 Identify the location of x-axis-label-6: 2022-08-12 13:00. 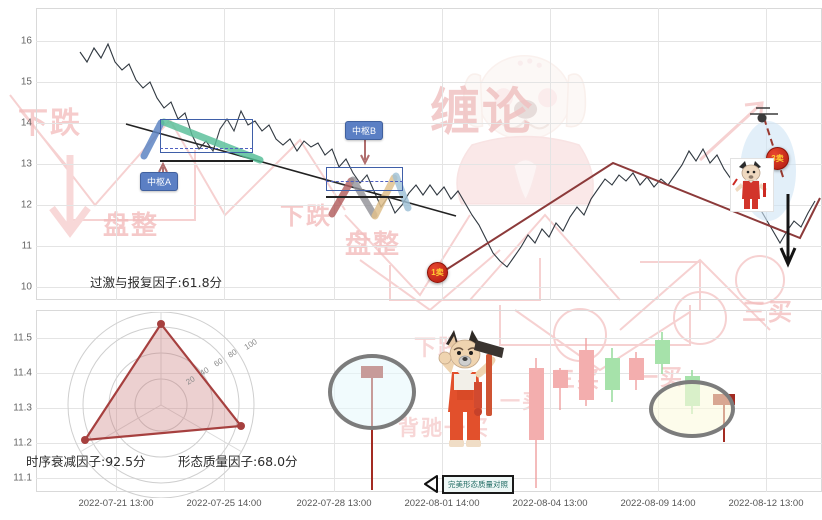
(766, 503).